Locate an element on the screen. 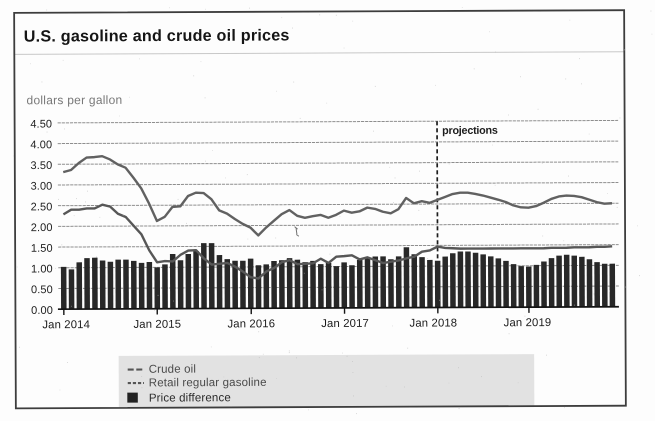 The image size is (655, 421). svg-text: Jan 2019 is located at coordinates (528, 323).